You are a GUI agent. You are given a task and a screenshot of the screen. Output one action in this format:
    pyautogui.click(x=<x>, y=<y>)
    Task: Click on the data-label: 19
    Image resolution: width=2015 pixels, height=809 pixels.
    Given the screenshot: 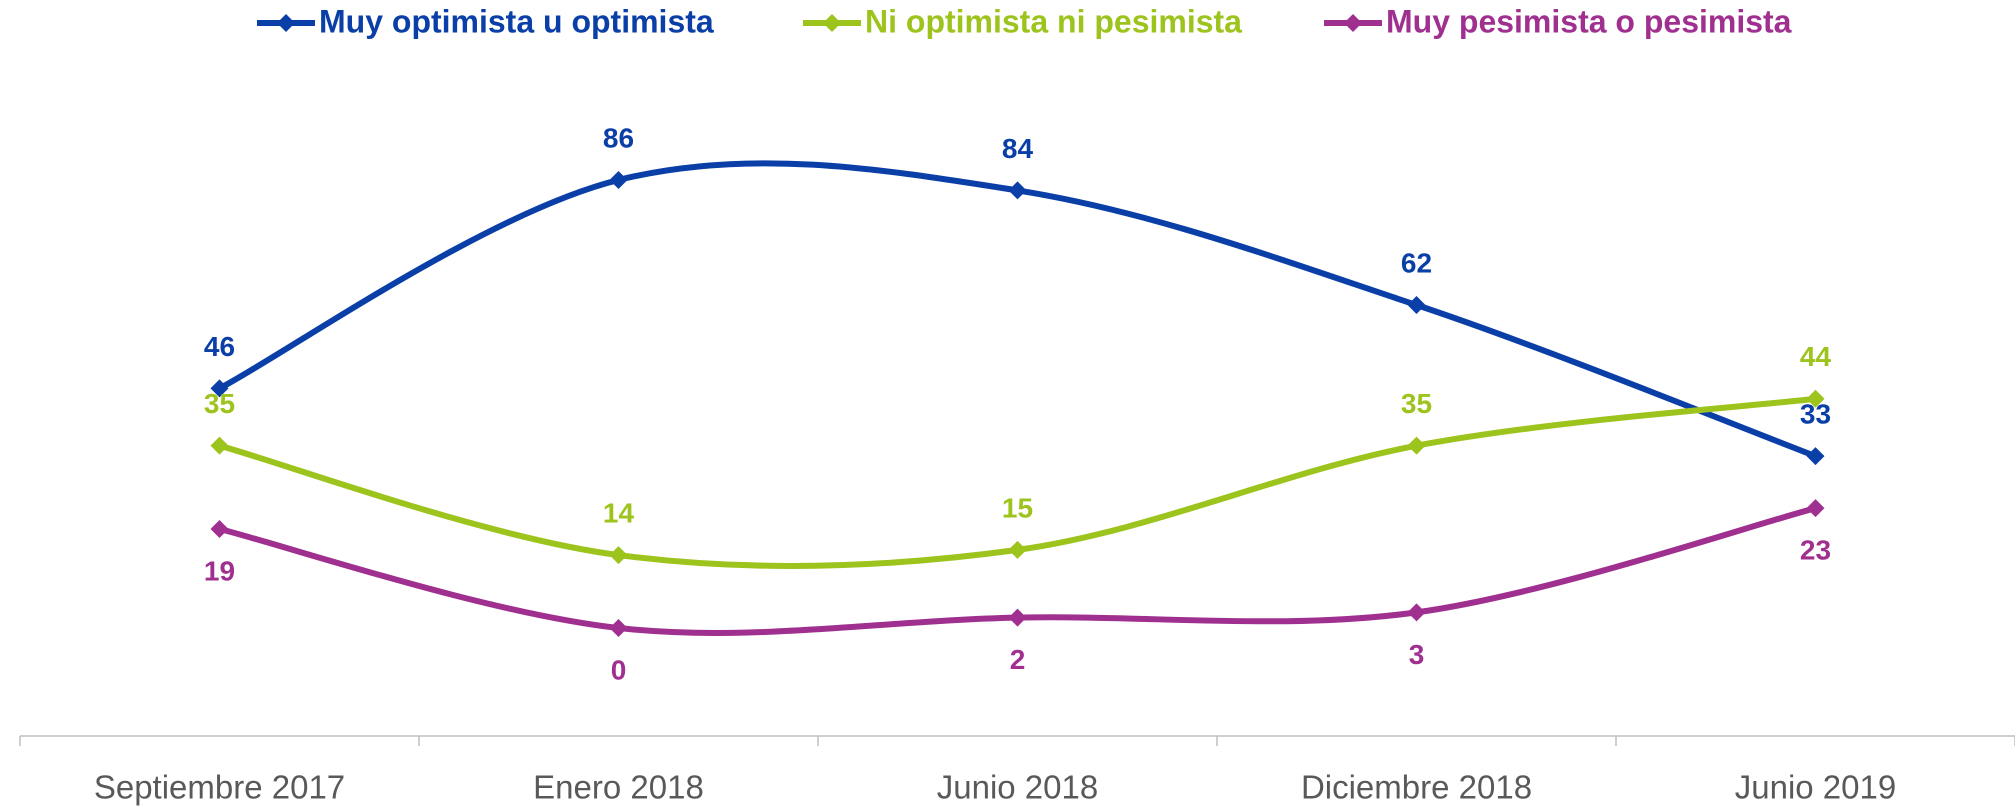 What is the action you would take?
    pyautogui.click(x=219, y=570)
    